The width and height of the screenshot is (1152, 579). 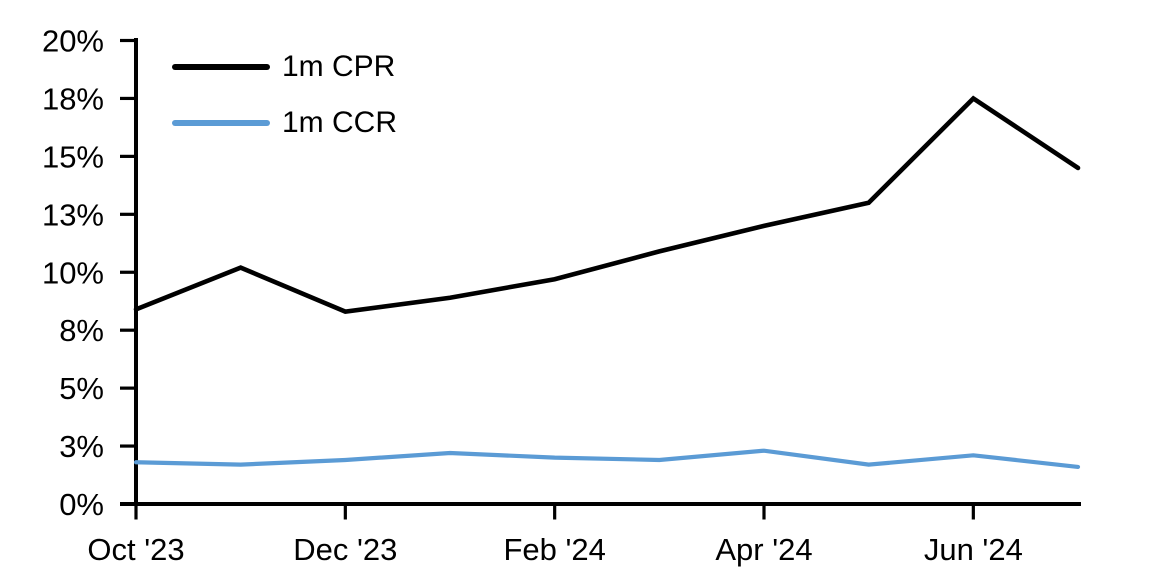 I want to click on legend-item-1m-ccr: 1m CCR, so click(x=284, y=123).